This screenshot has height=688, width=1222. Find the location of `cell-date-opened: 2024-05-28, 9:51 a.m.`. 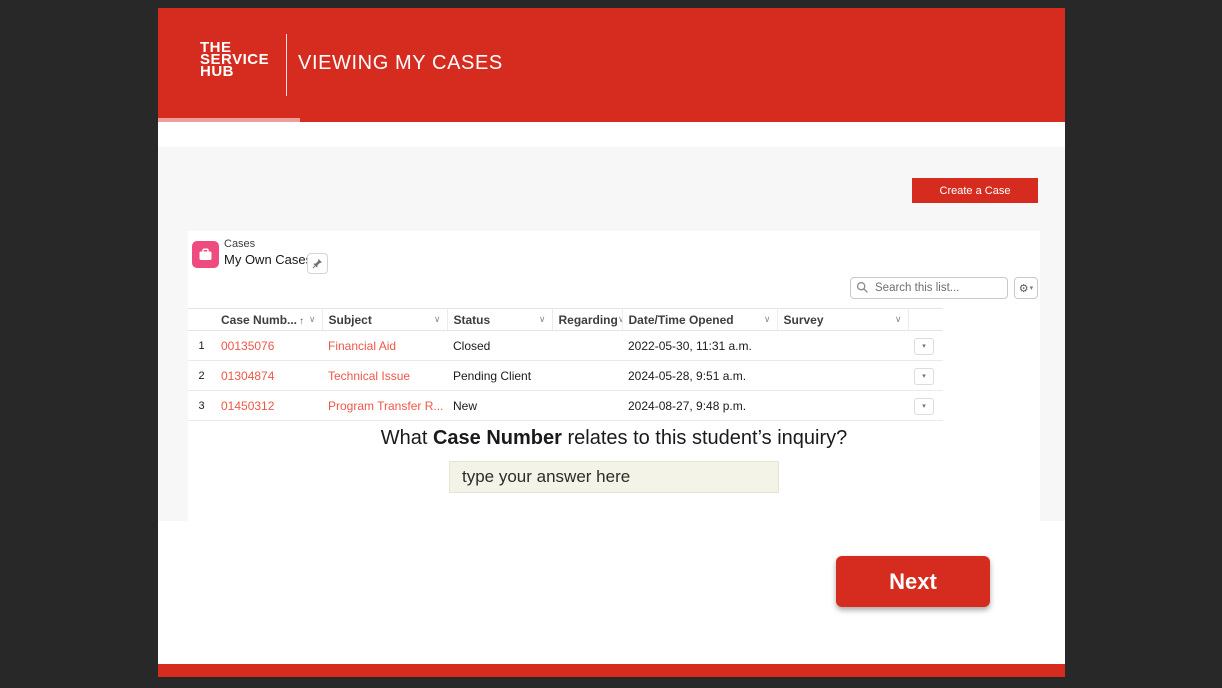

cell-date-opened: 2024-05-28, 9:51 a.m. is located at coordinates (699, 375).